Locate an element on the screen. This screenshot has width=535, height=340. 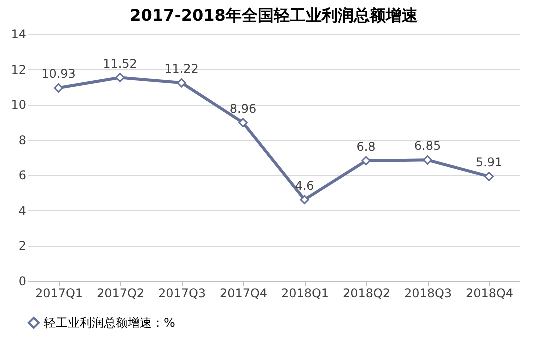
x-tick-label: 2018Q2 is located at coordinates (366, 293).